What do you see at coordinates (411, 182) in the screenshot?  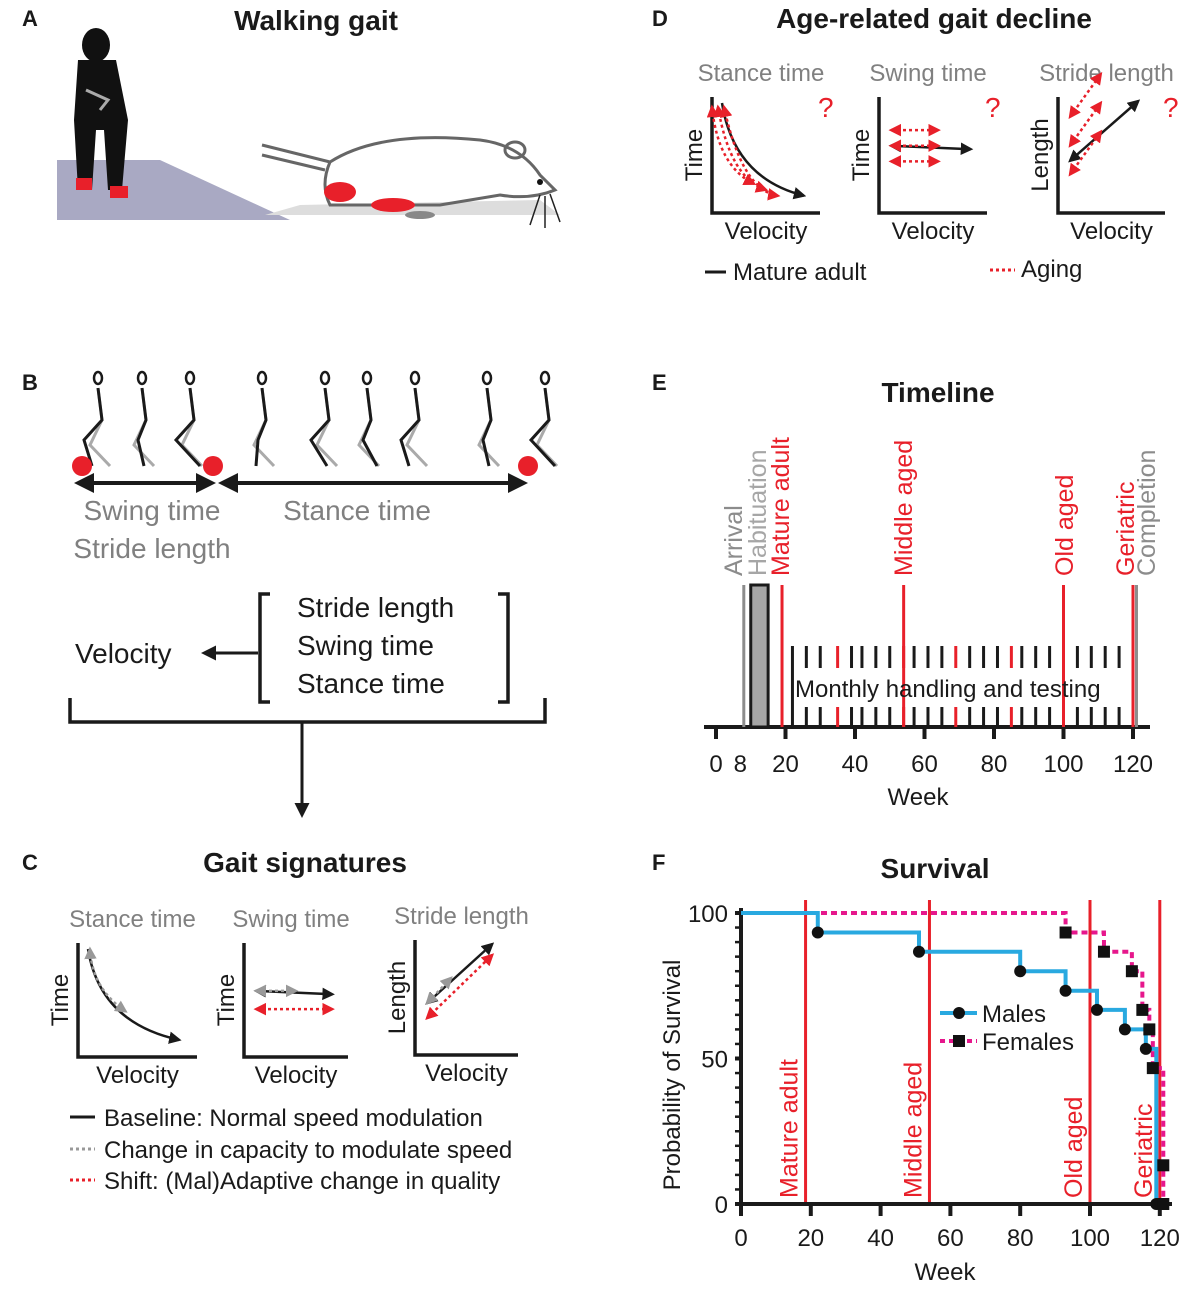 I see `rat-illustration` at bounding box center [411, 182].